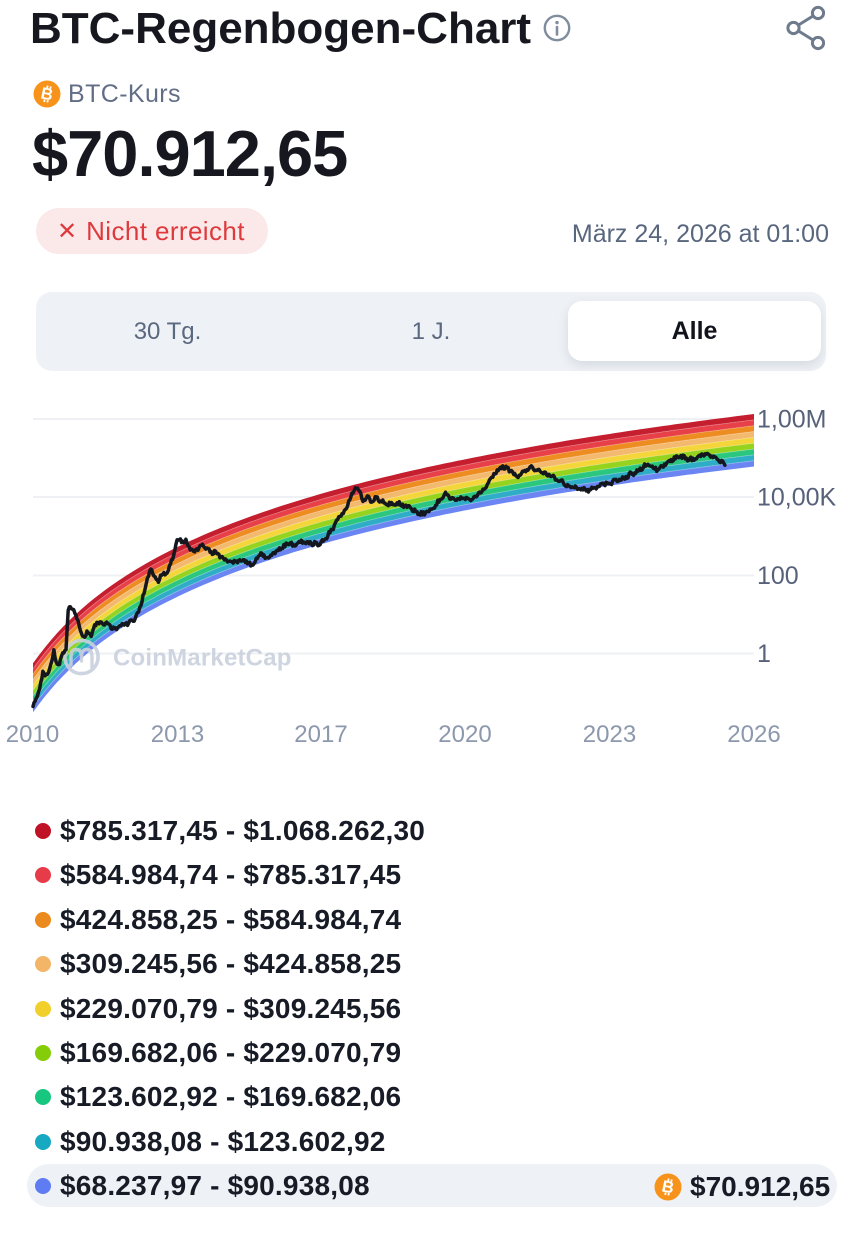  I want to click on svg-text: 2023, so click(609, 734).